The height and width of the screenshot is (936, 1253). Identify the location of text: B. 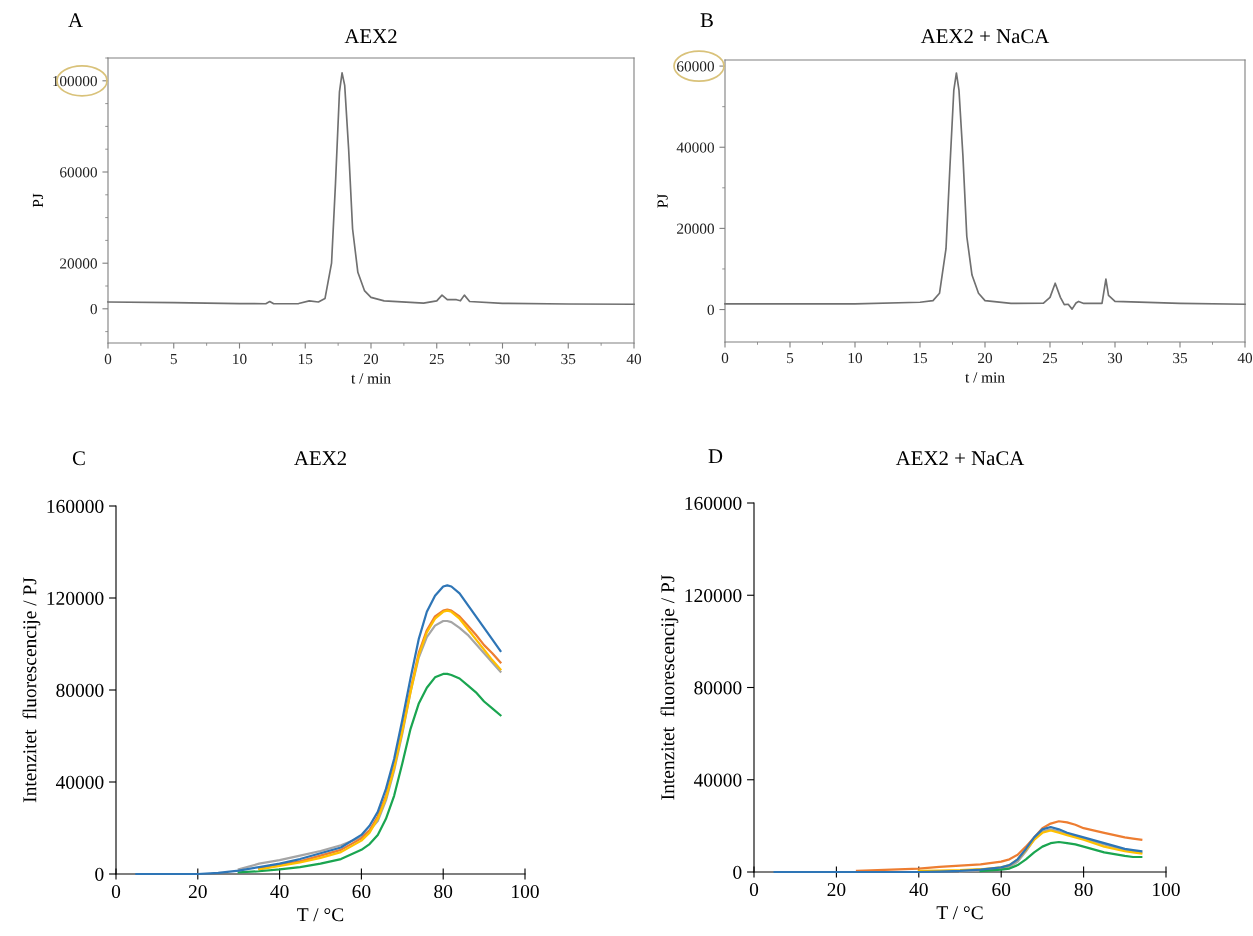
(706, 20).